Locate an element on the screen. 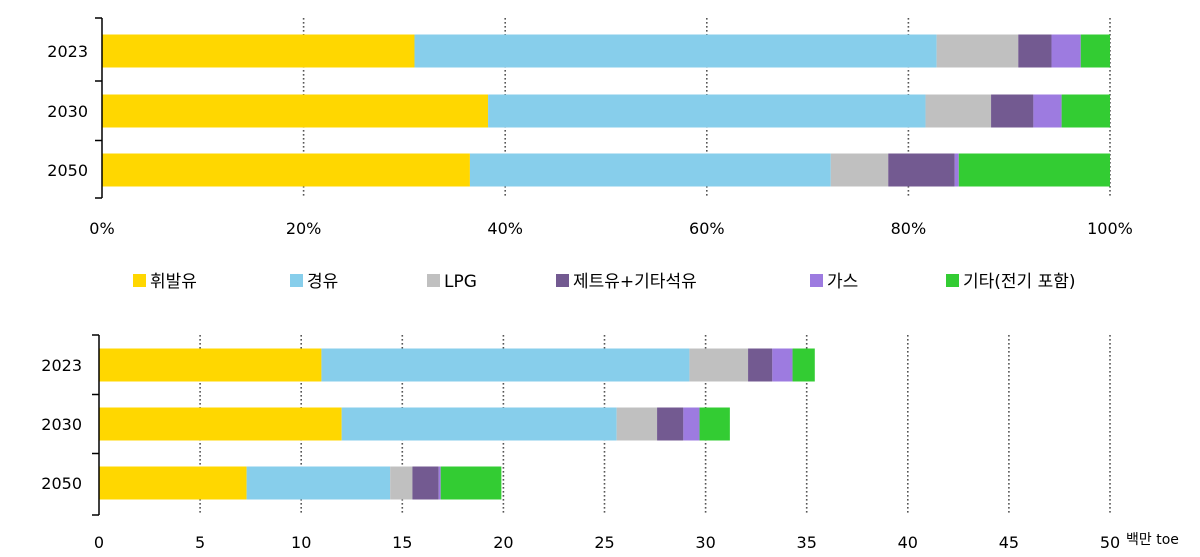  x-tick-label: 40% is located at coordinates (505, 228).